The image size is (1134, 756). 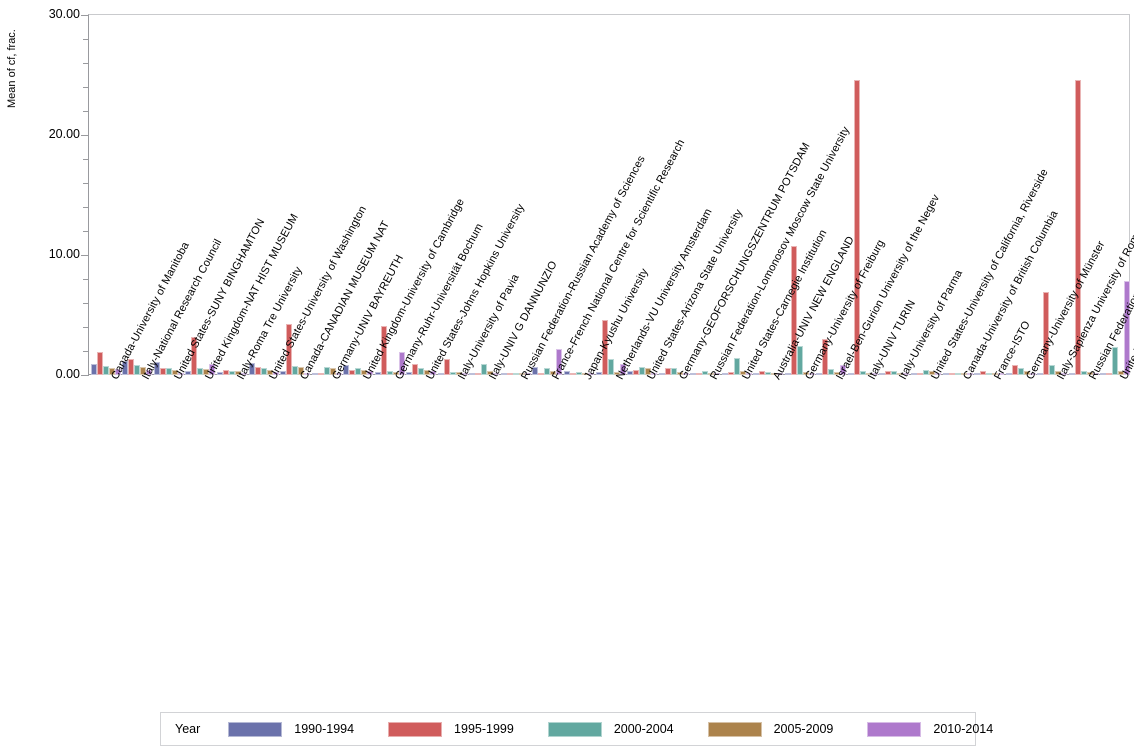 What do you see at coordinates (451, 729) in the screenshot?
I see `legend-item: 1995-1999` at bounding box center [451, 729].